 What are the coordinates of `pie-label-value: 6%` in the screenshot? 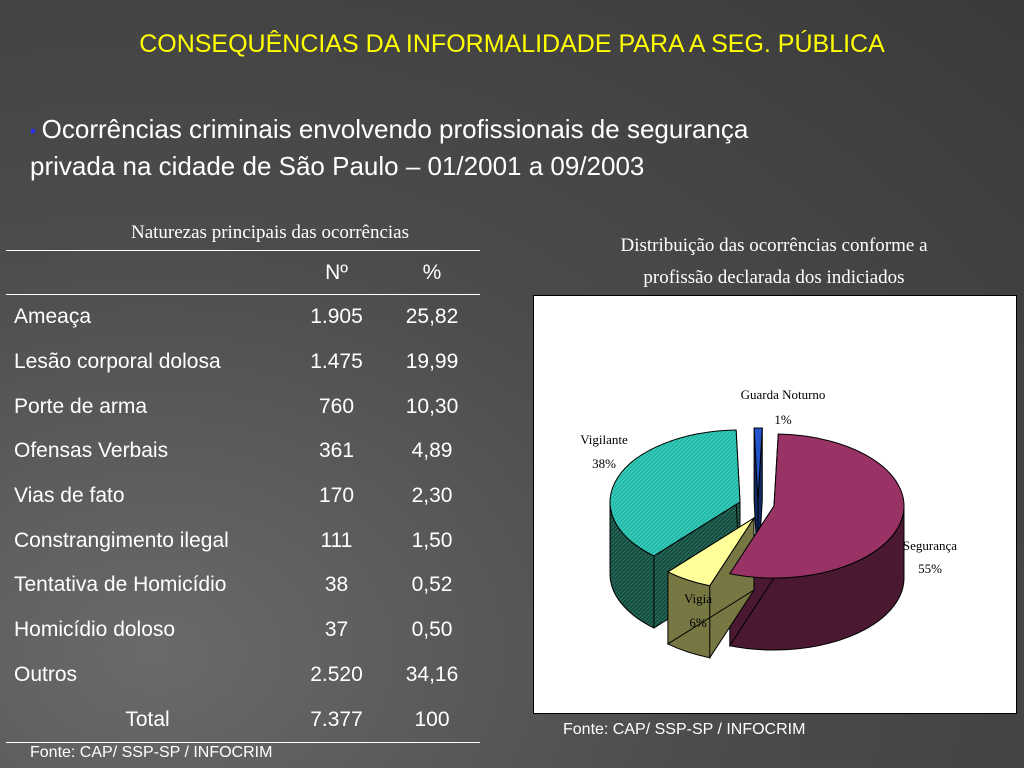 It's located at (698, 622).